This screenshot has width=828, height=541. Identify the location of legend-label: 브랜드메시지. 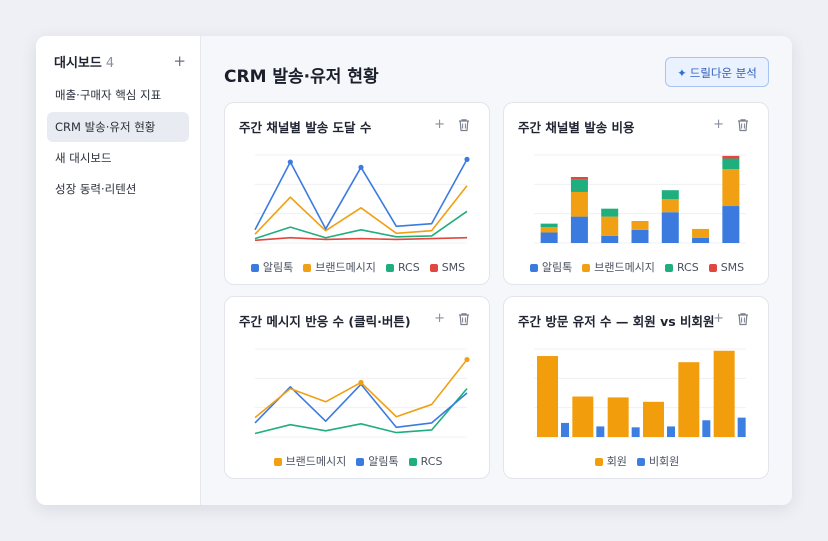
(316, 461).